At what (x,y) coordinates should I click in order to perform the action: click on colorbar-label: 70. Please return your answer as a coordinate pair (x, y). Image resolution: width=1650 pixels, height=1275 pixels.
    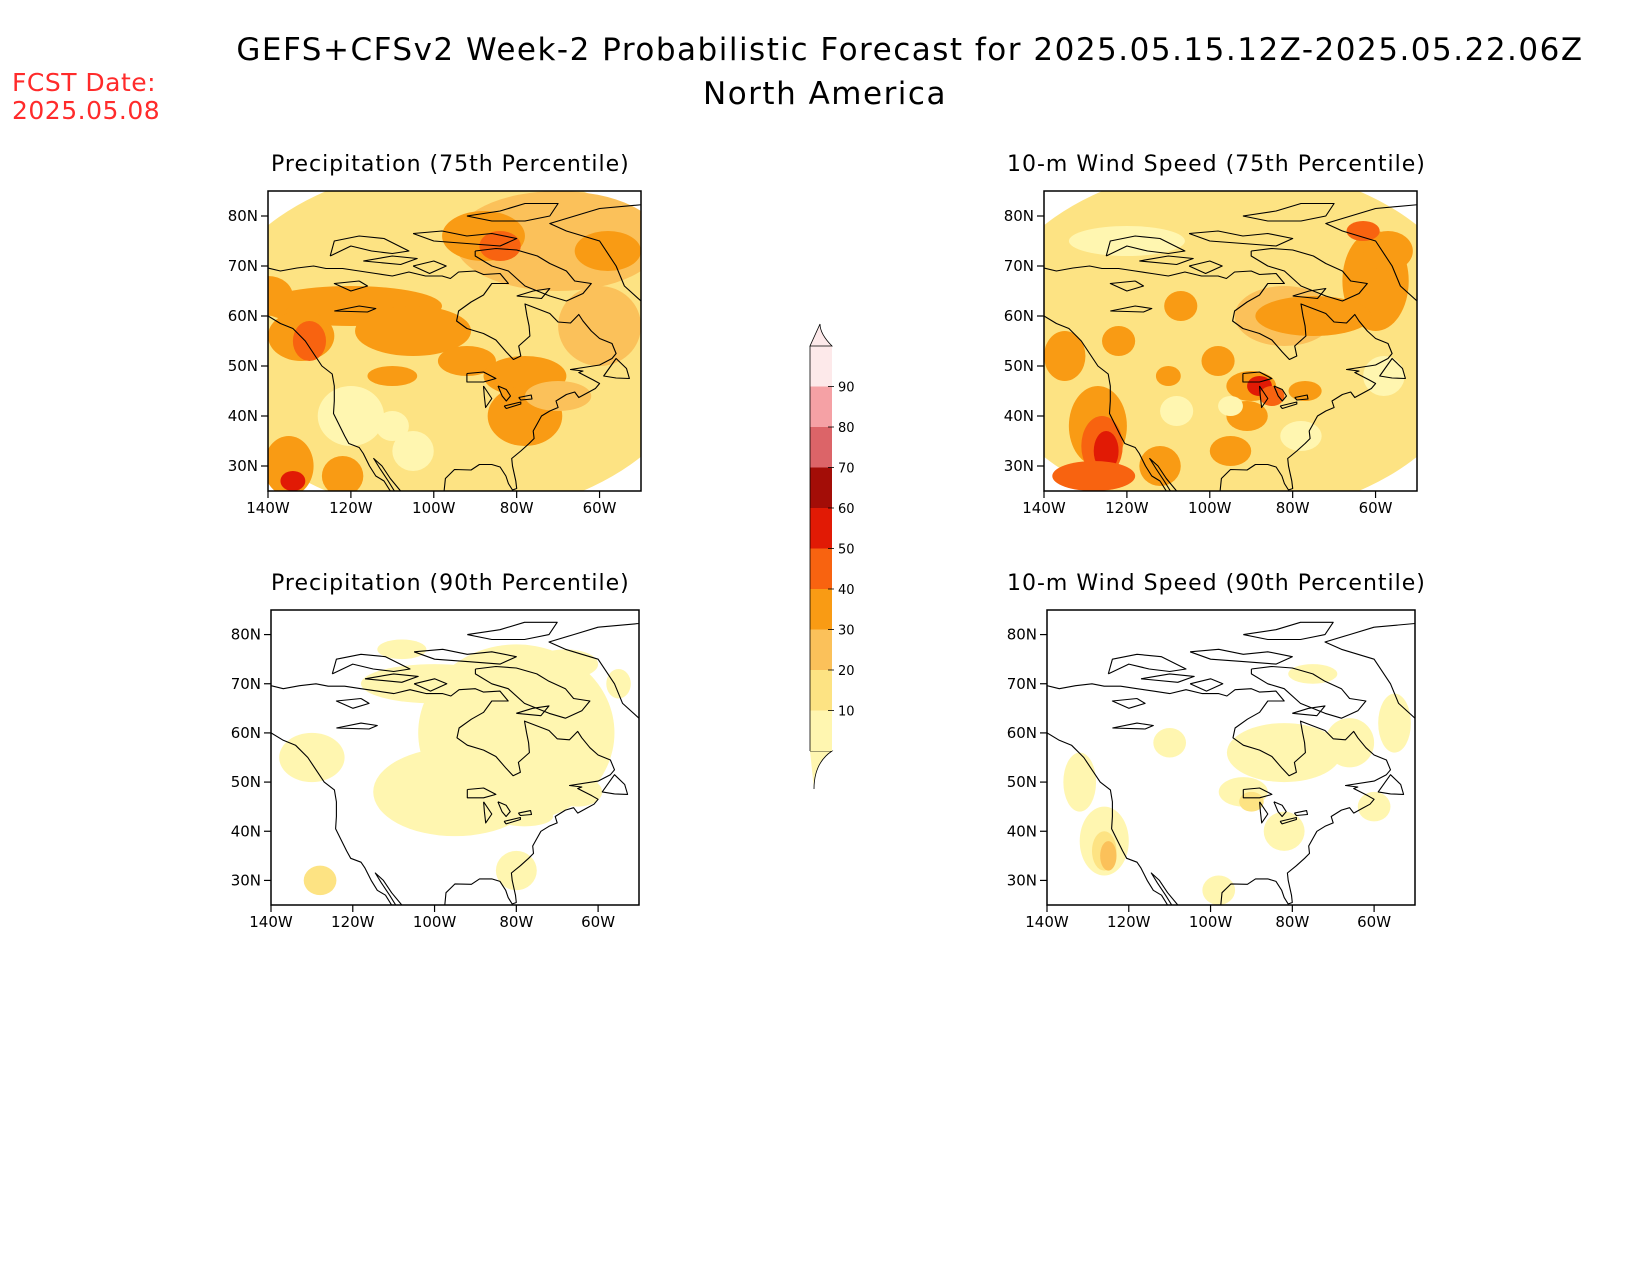
    Looking at the image, I should click on (846, 469).